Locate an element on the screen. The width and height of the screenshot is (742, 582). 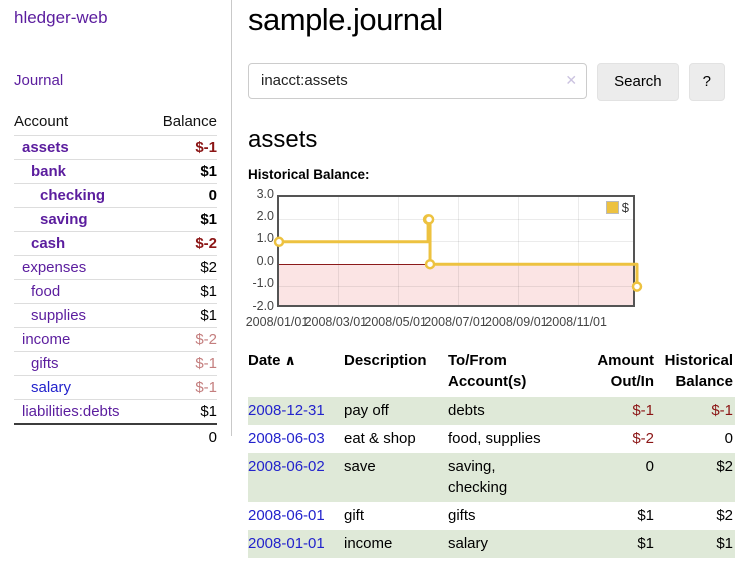
account-link: income is located at coordinates (46, 339).